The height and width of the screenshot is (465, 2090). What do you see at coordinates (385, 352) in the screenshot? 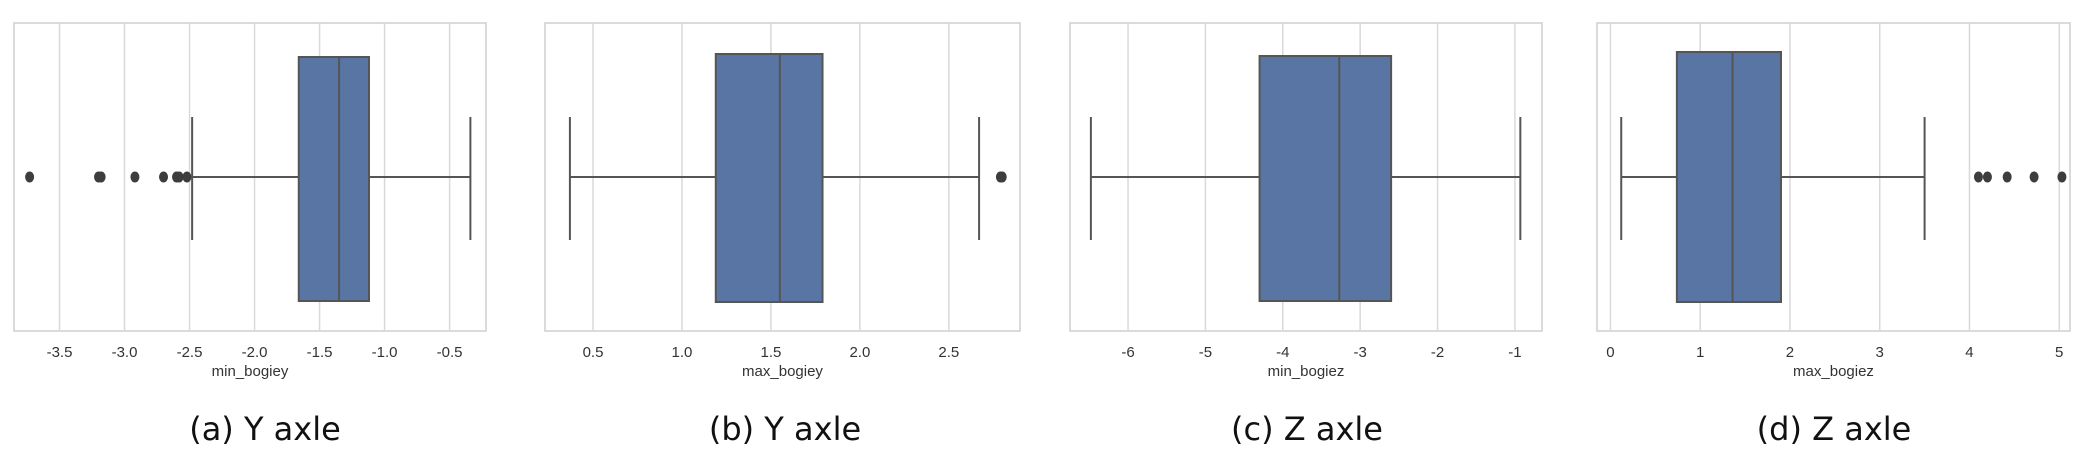
I see `x-tick-label: -1.0` at bounding box center [385, 352].